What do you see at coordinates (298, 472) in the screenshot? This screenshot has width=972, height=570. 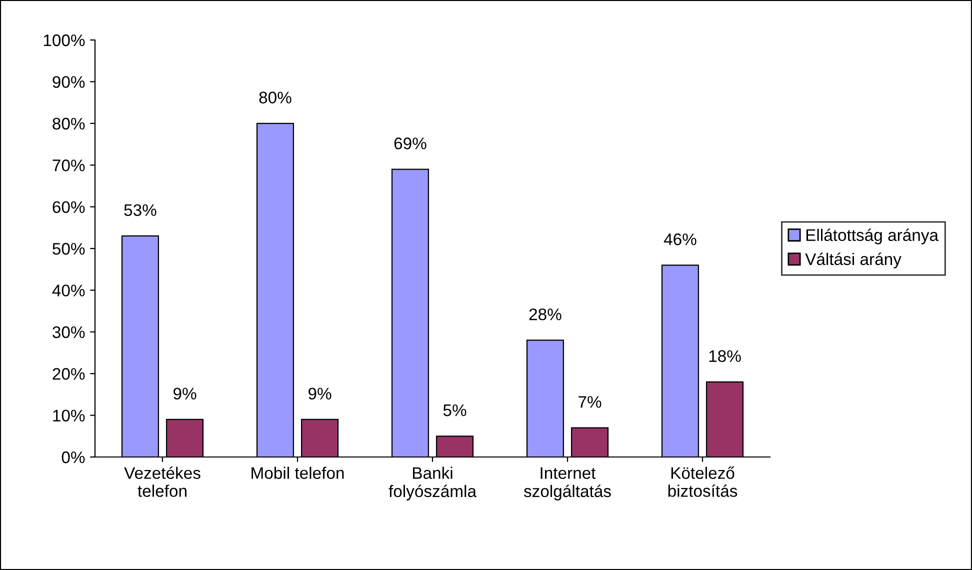 I see `x-tick-label: Mobil telefon` at bounding box center [298, 472].